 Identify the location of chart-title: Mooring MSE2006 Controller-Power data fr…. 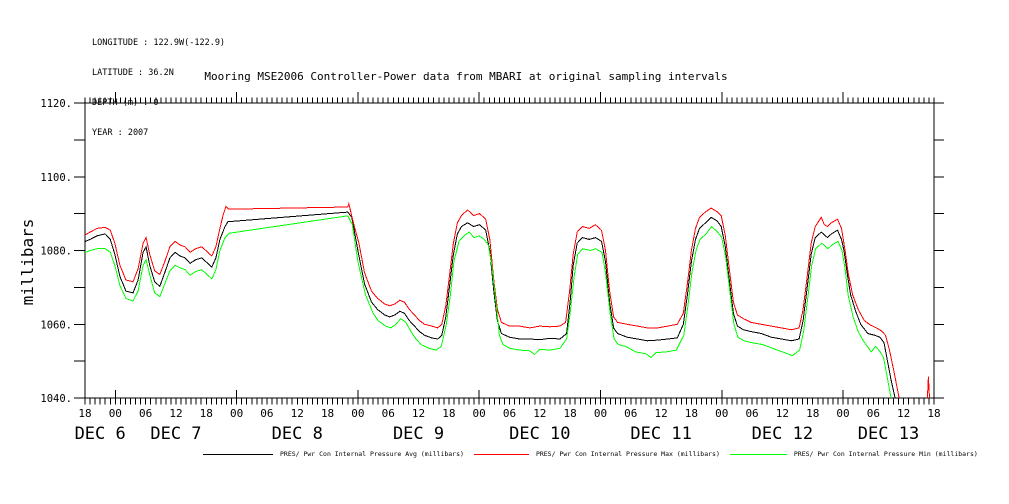
(466, 76).